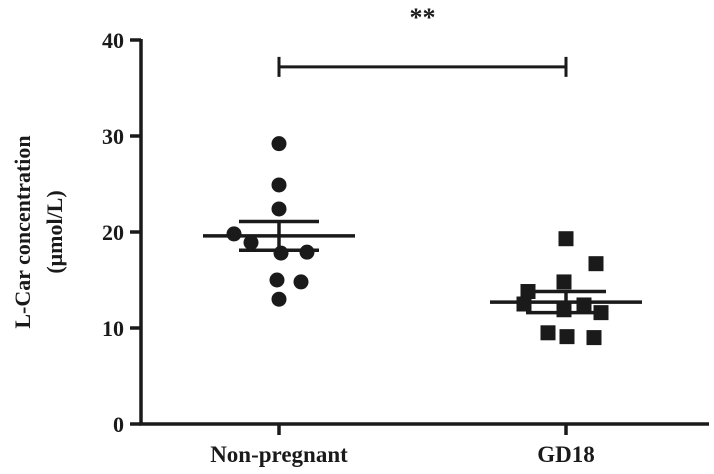  I want to click on group-non-pregnant, so click(279, 221).